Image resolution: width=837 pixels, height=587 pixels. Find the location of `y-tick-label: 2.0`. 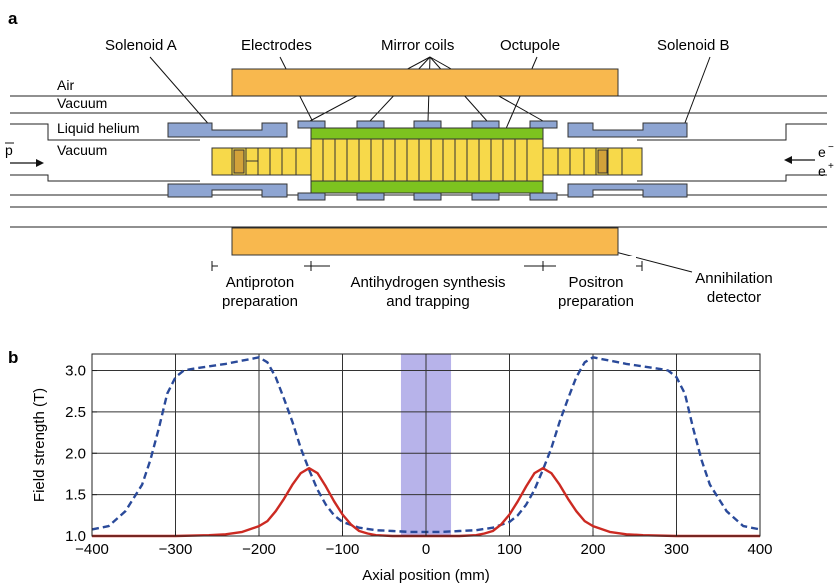

y-tick-label: 2.0 is located at coordinates (75, 453).